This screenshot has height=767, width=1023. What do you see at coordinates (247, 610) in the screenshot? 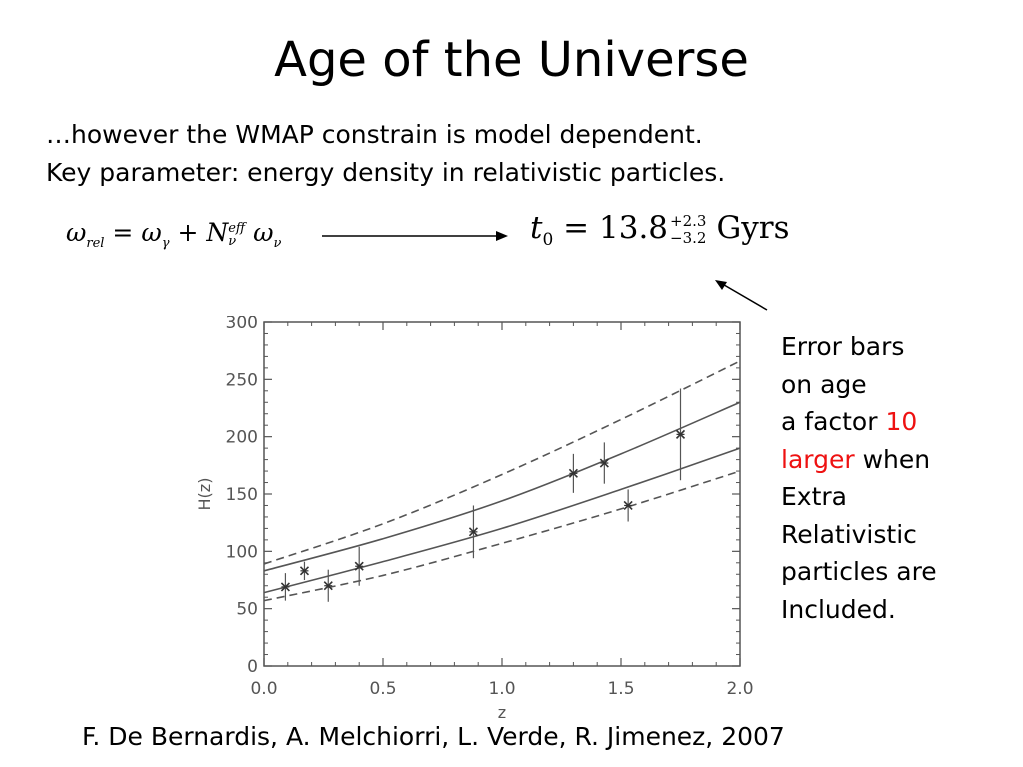
I see `y-tick-label: 50` at bounding box center [247, 610].